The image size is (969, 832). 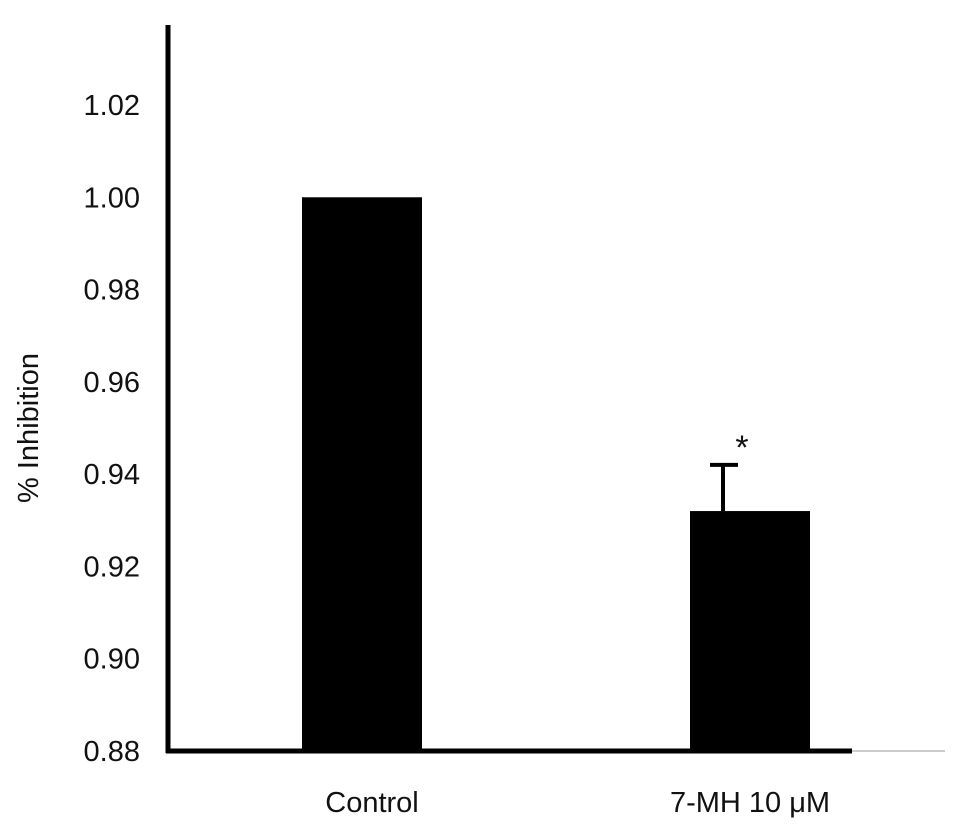 What do you see at coordinates (750, 803) in the screenshot?
I see `x-category-label: 7-MH 10 μM` at bounding box center [750, 803].